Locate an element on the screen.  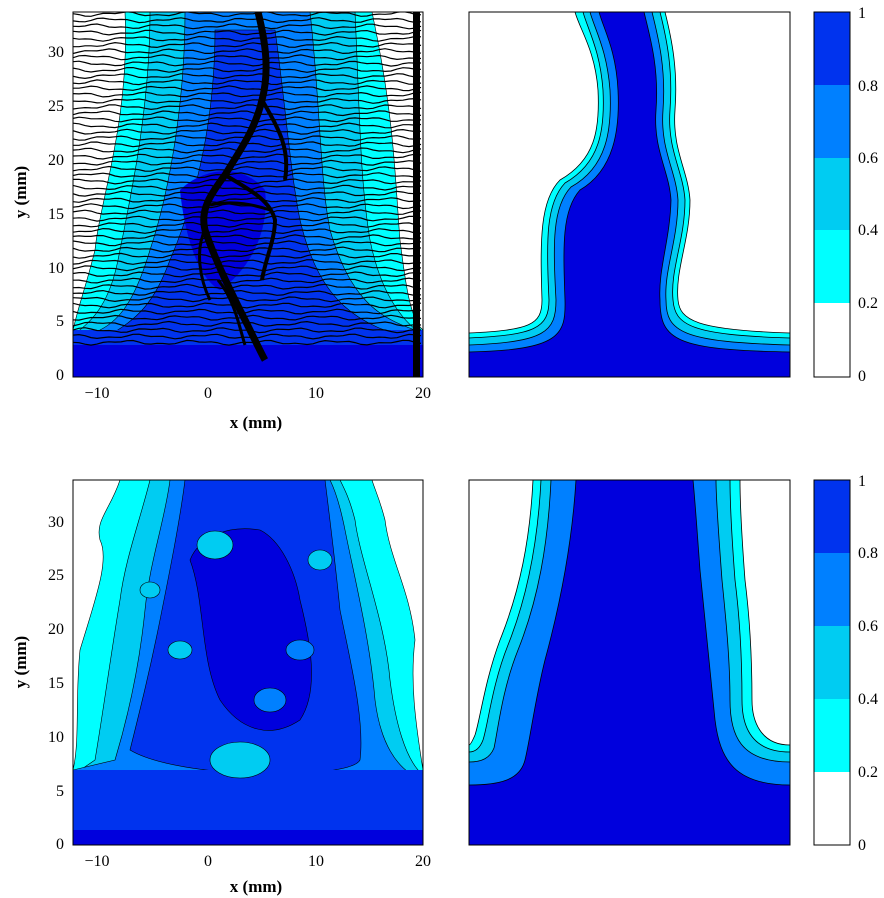
colorbar-top: 0 0.2 0.4 0.6 0.8 1 is located at coordinates (845, 195).